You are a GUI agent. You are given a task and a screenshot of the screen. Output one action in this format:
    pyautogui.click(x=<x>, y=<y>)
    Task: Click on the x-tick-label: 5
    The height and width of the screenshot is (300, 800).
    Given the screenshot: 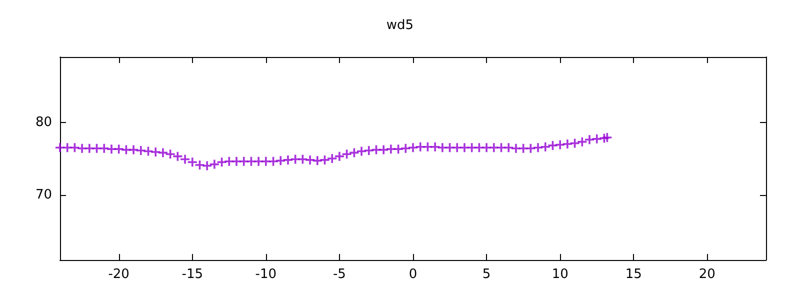 What is the action you would take?
    pyautogui.click(x=486, y=274)
    